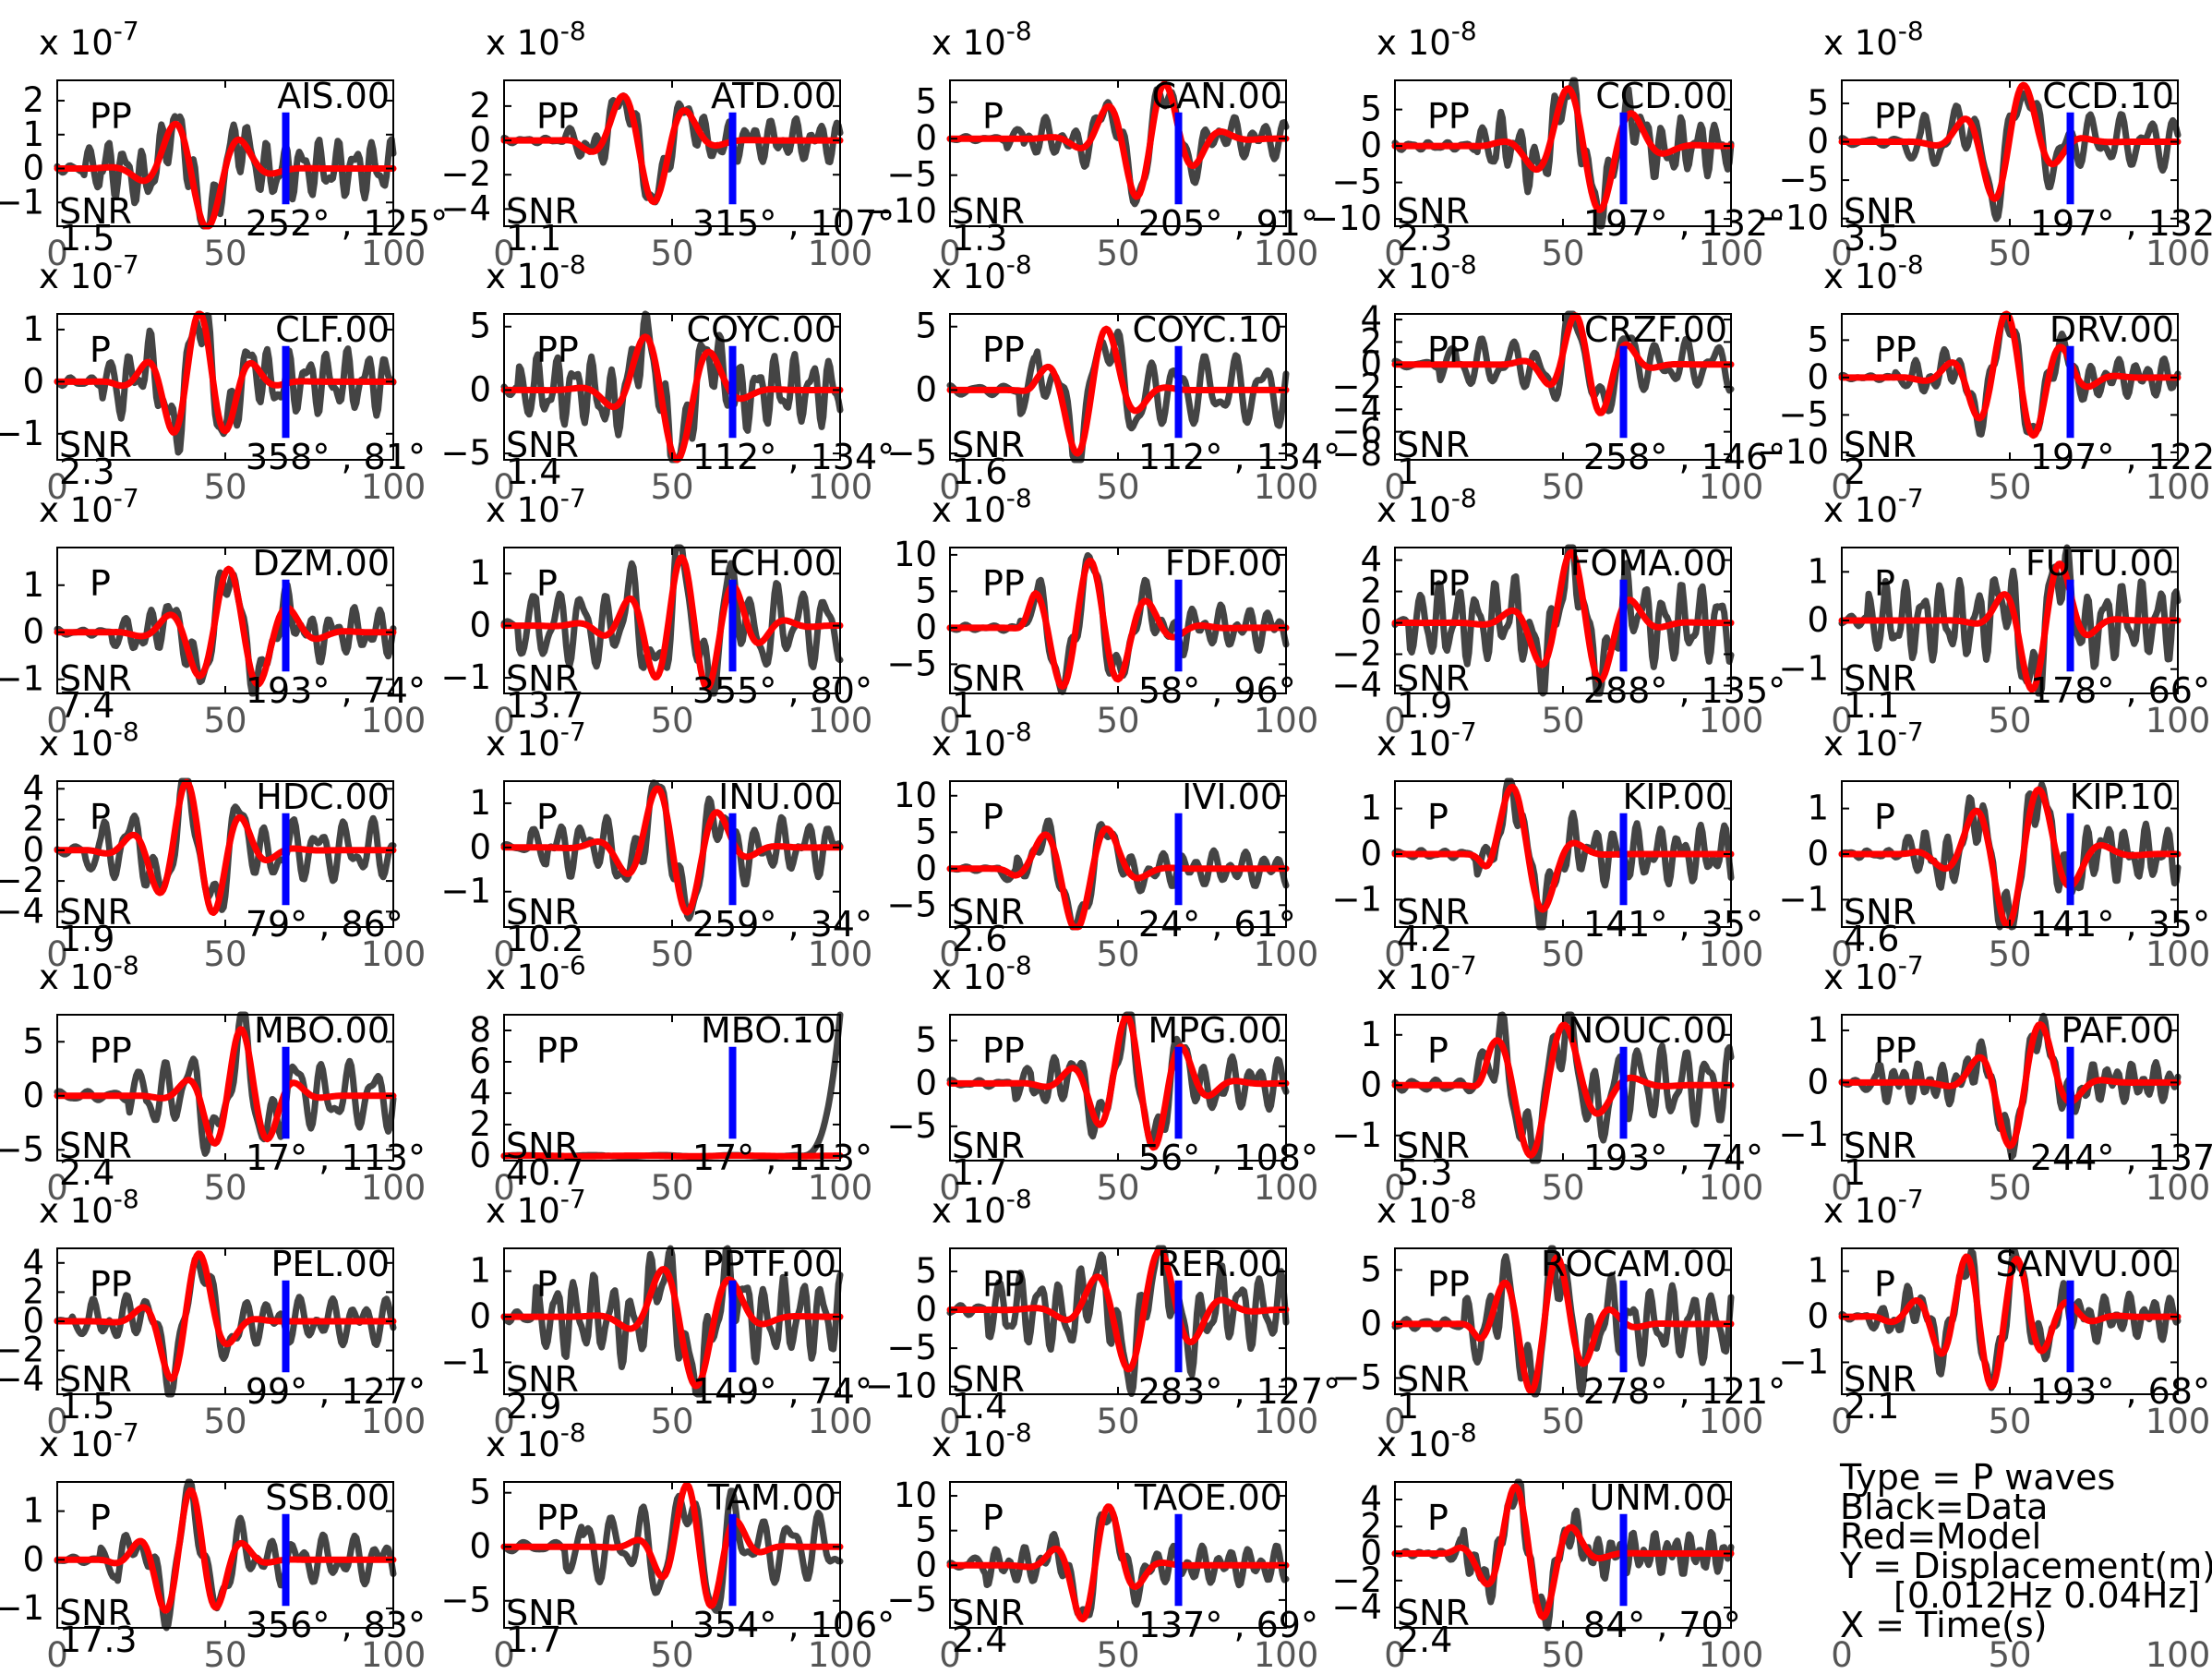  Describe the element at coordinates (1424, 939) in the screenshot. I see `snr-value: 4.2` at that location.